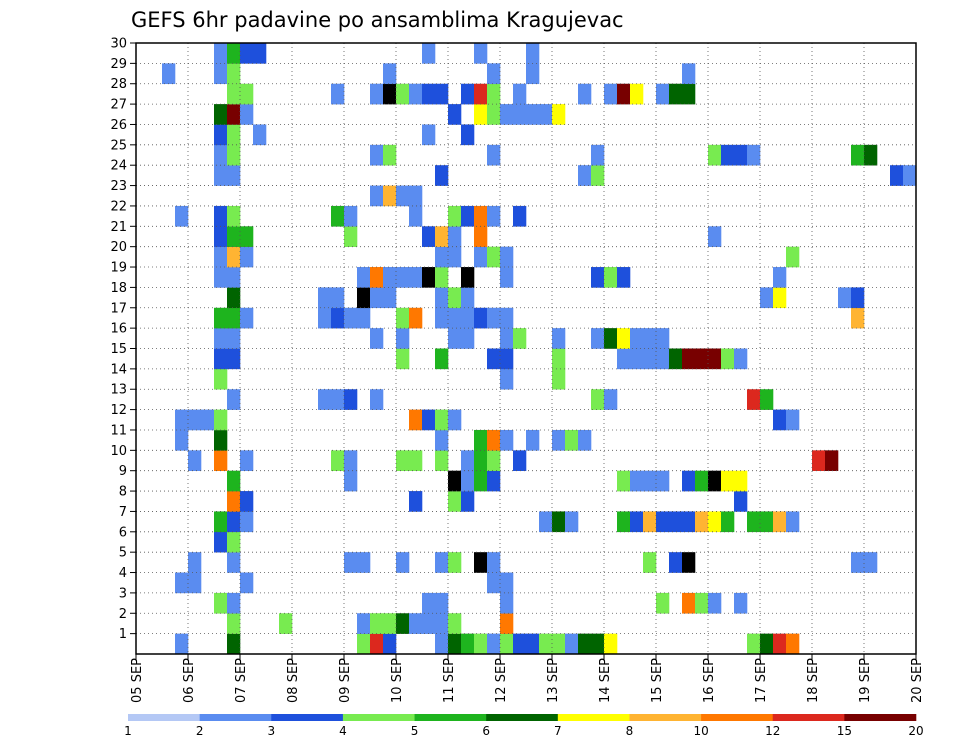  What do you see at coordinates (915, 731) in the screenshot?
I see `colorbar-level-label: 20` at bounding box center [915, 731].